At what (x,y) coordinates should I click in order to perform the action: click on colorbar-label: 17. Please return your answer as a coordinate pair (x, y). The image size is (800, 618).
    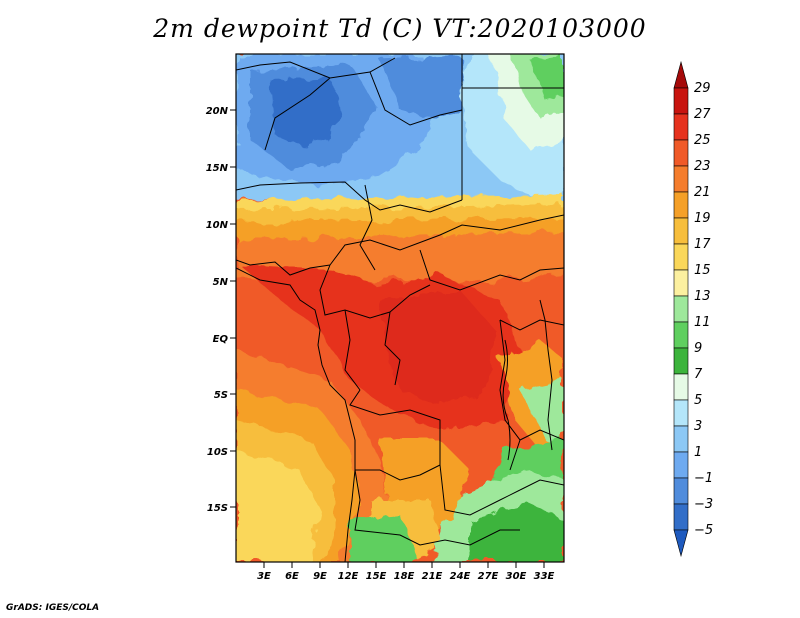
    Looking at the image, I should click on (702, 244).